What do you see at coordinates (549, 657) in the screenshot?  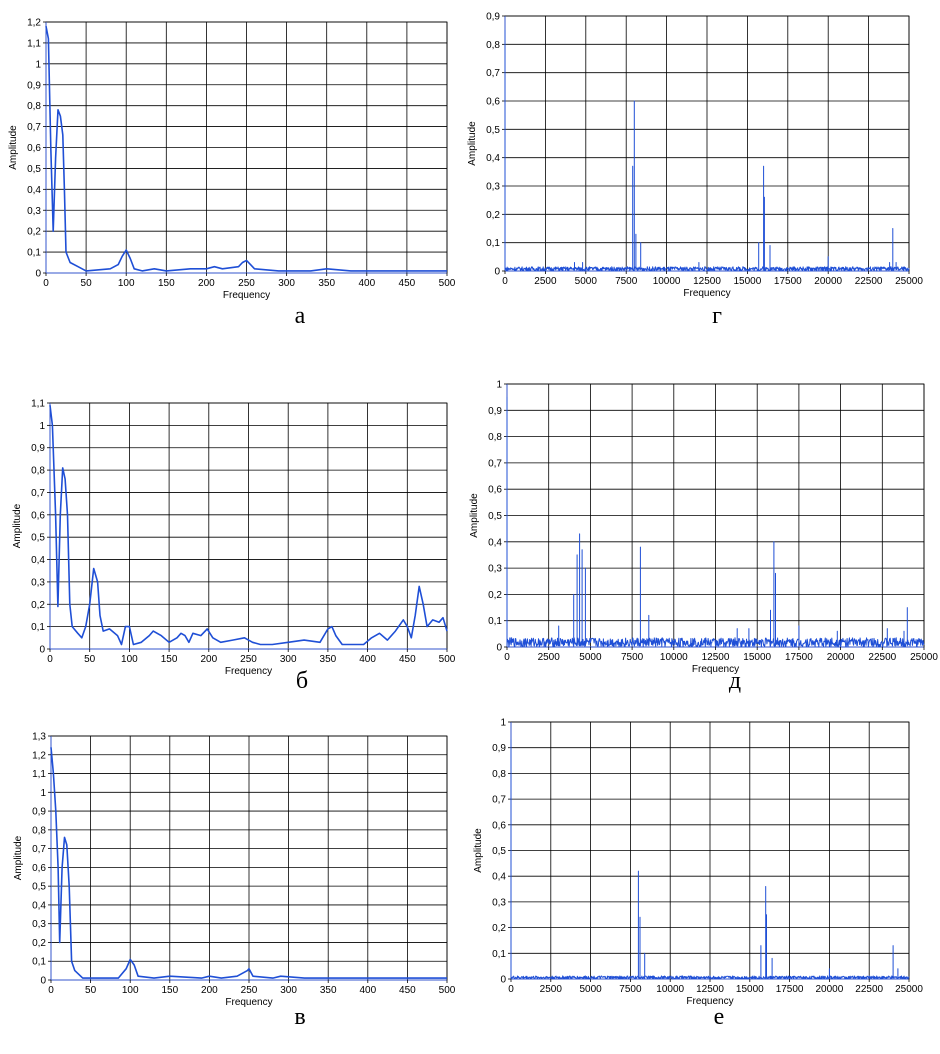 I see `x-tick-label: 2500` at bounding box center [549, 657].